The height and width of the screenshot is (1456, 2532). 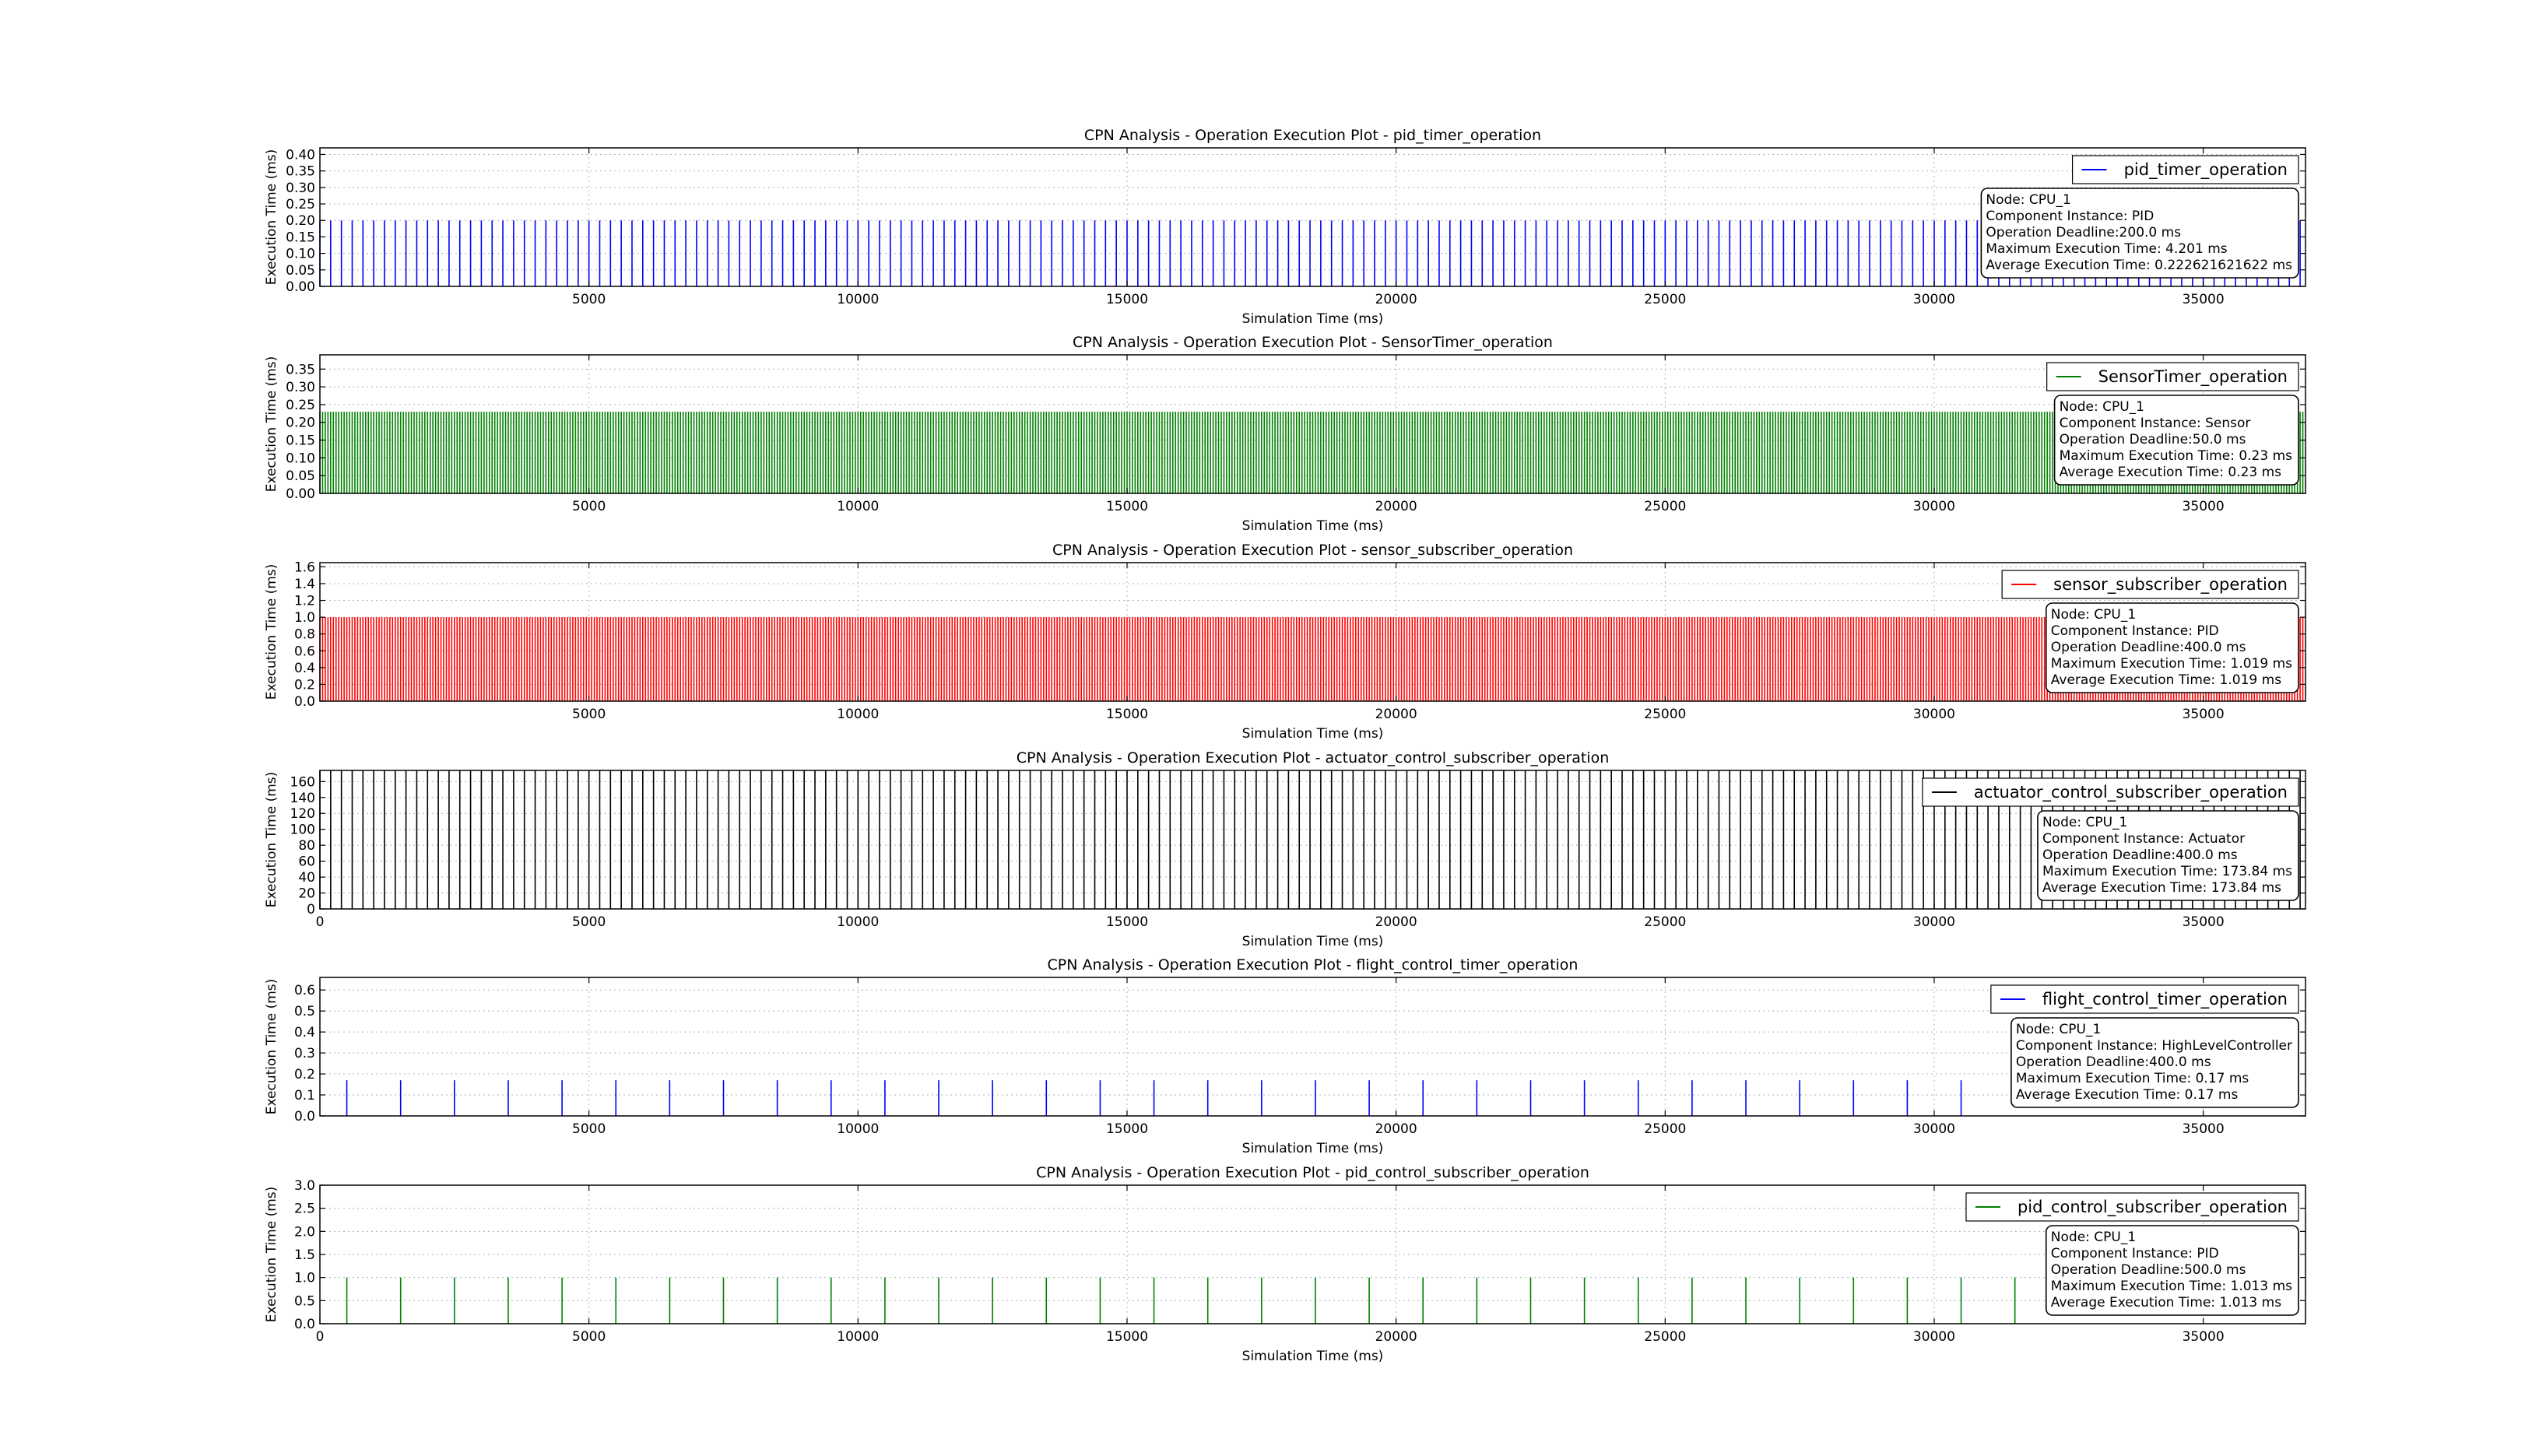 What do you see at coordinates (304, 1033) in the screenshot?
I see `y-tick-label: 0.4` at bounding box center [304, 1033].